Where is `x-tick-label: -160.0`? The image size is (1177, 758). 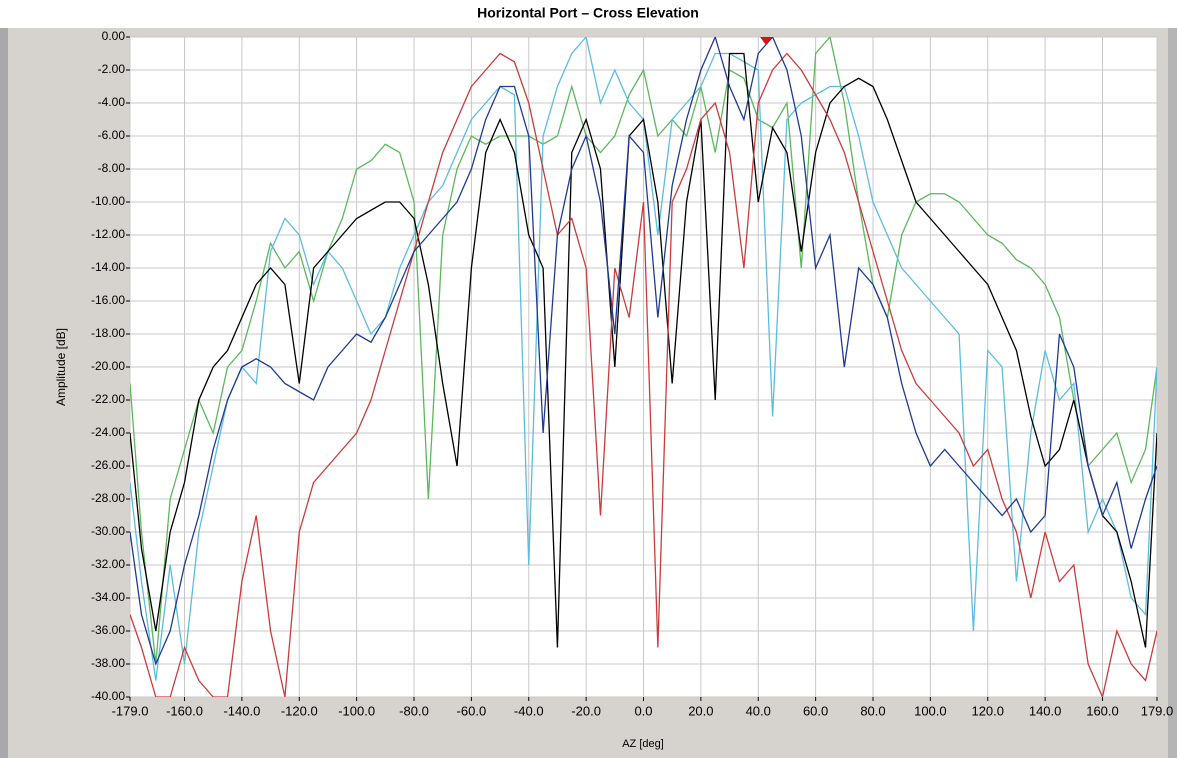
x-tick-label: -160.0 is located at coordinates (184, 710).